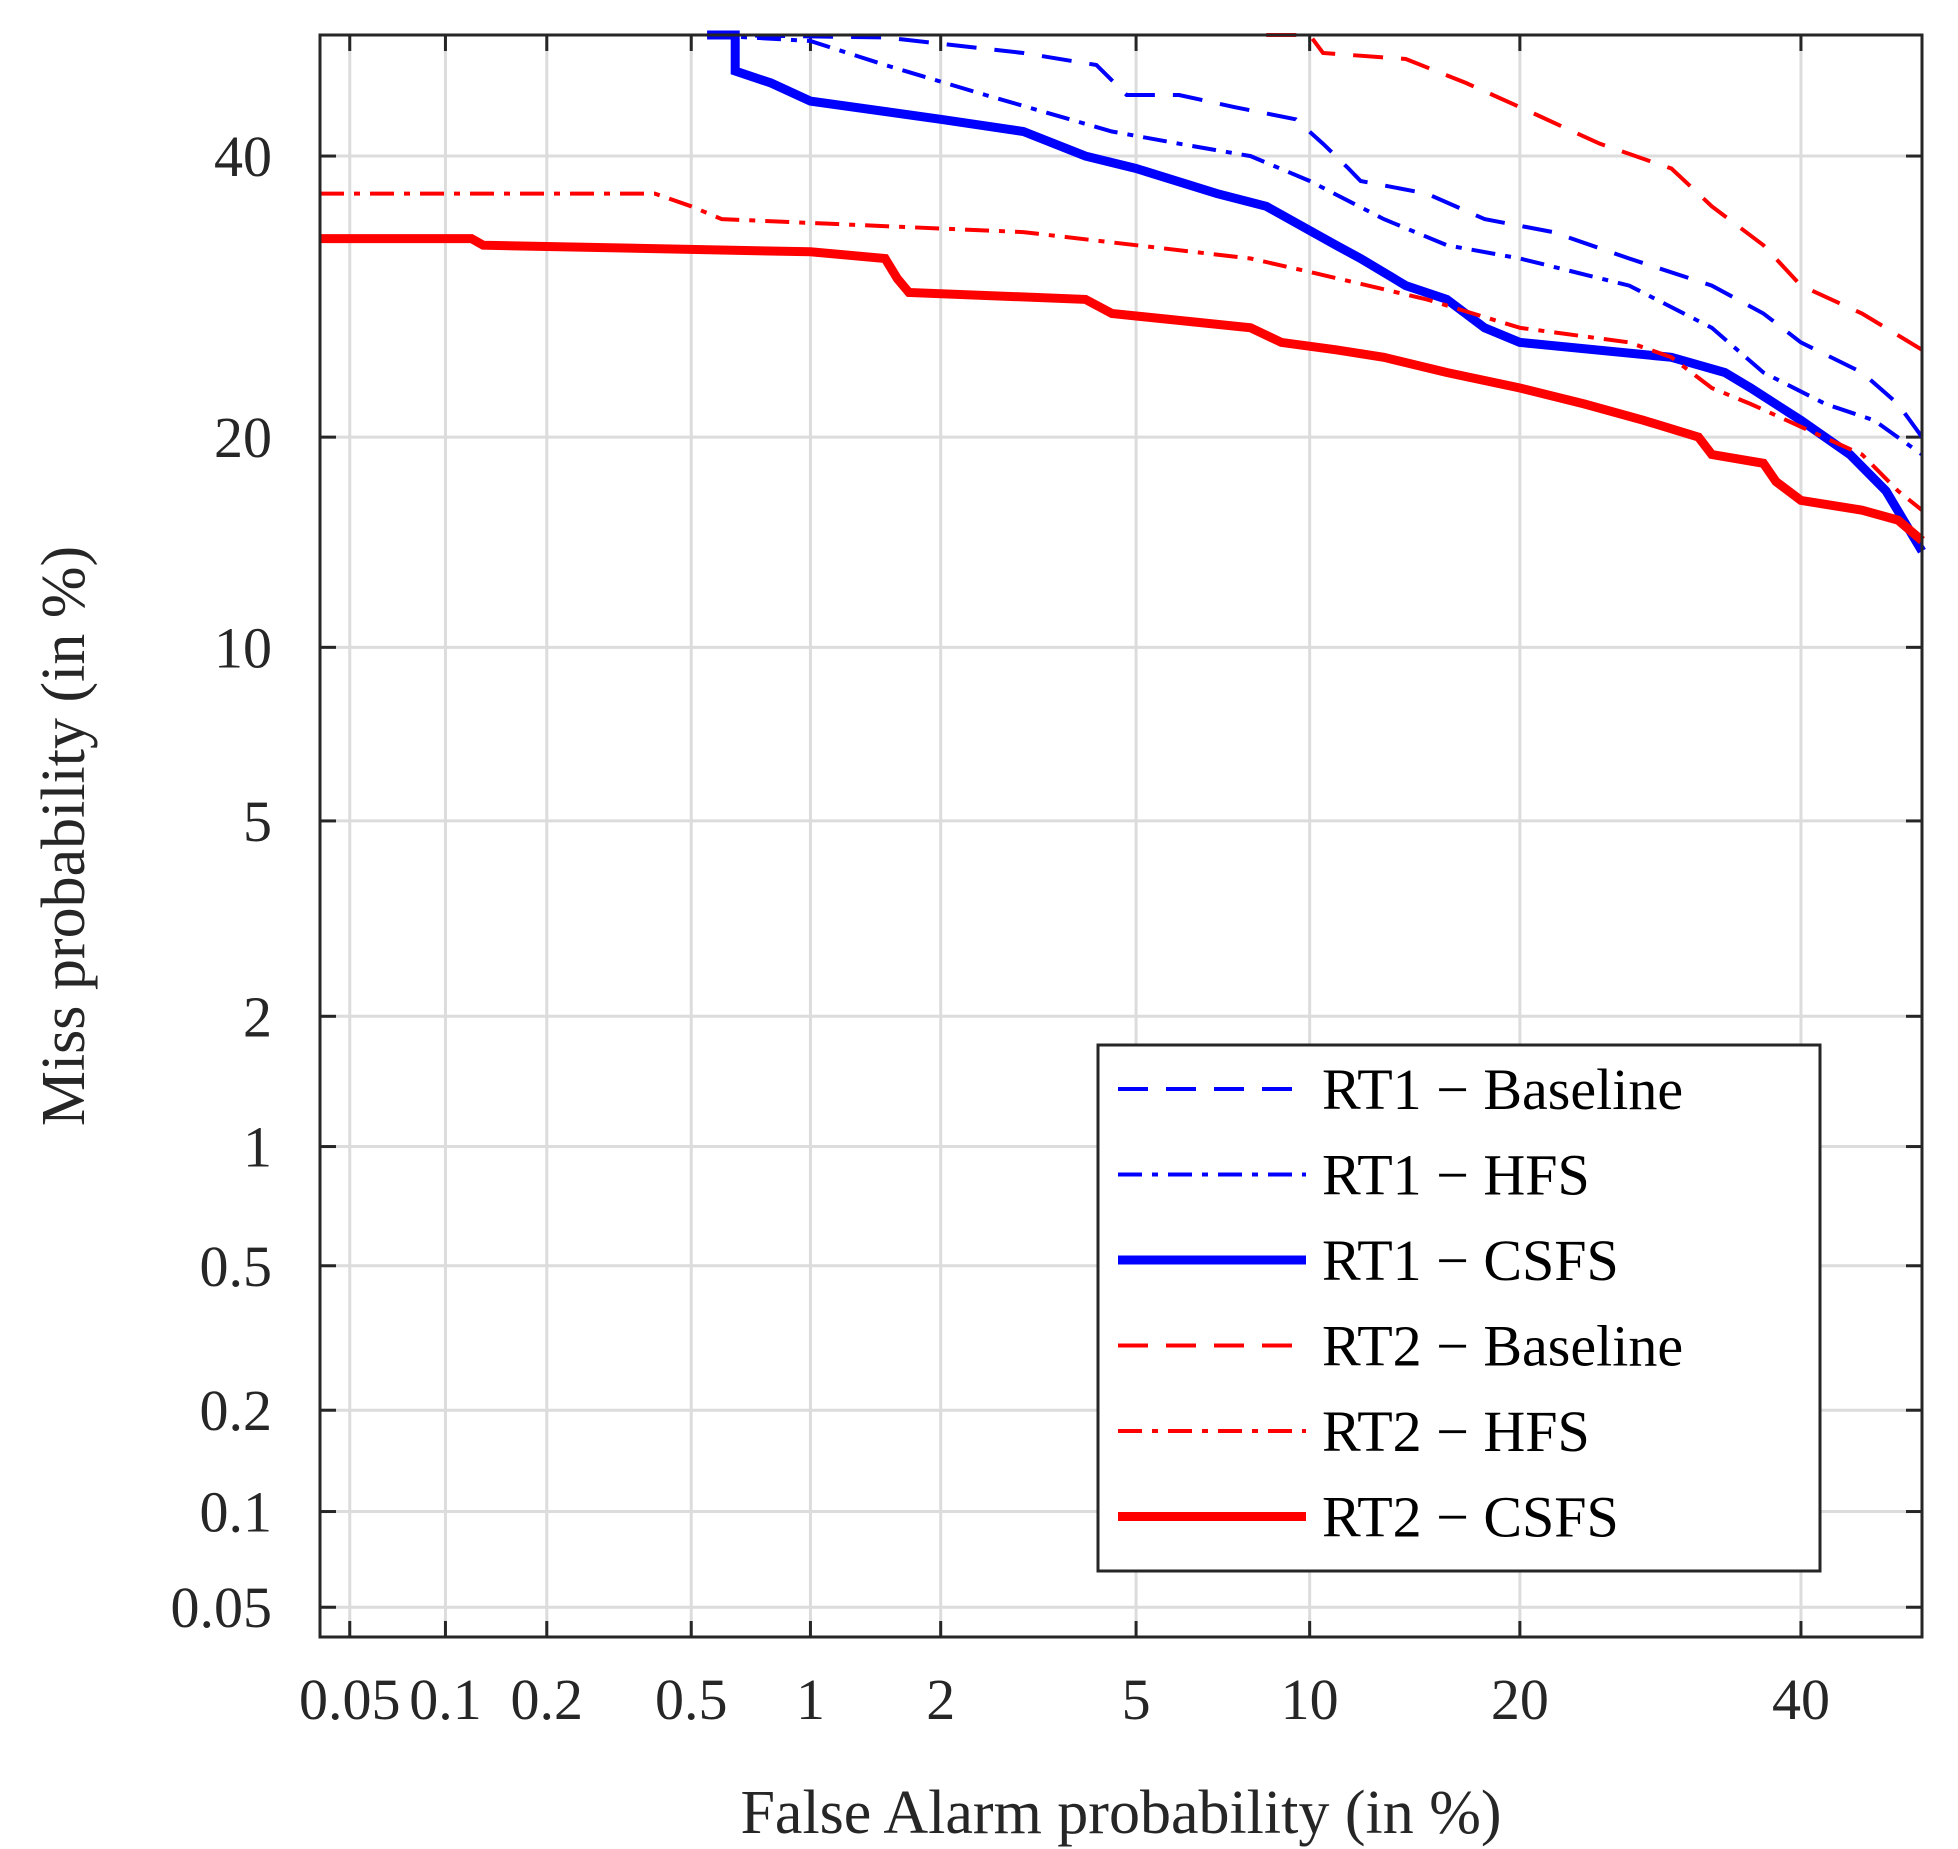  What do you see at coordinates (1120, 1813) in the screenshot?
I see `x-axis-label: False Alarm probability (in %)` at bounding box center [1120, 1813].